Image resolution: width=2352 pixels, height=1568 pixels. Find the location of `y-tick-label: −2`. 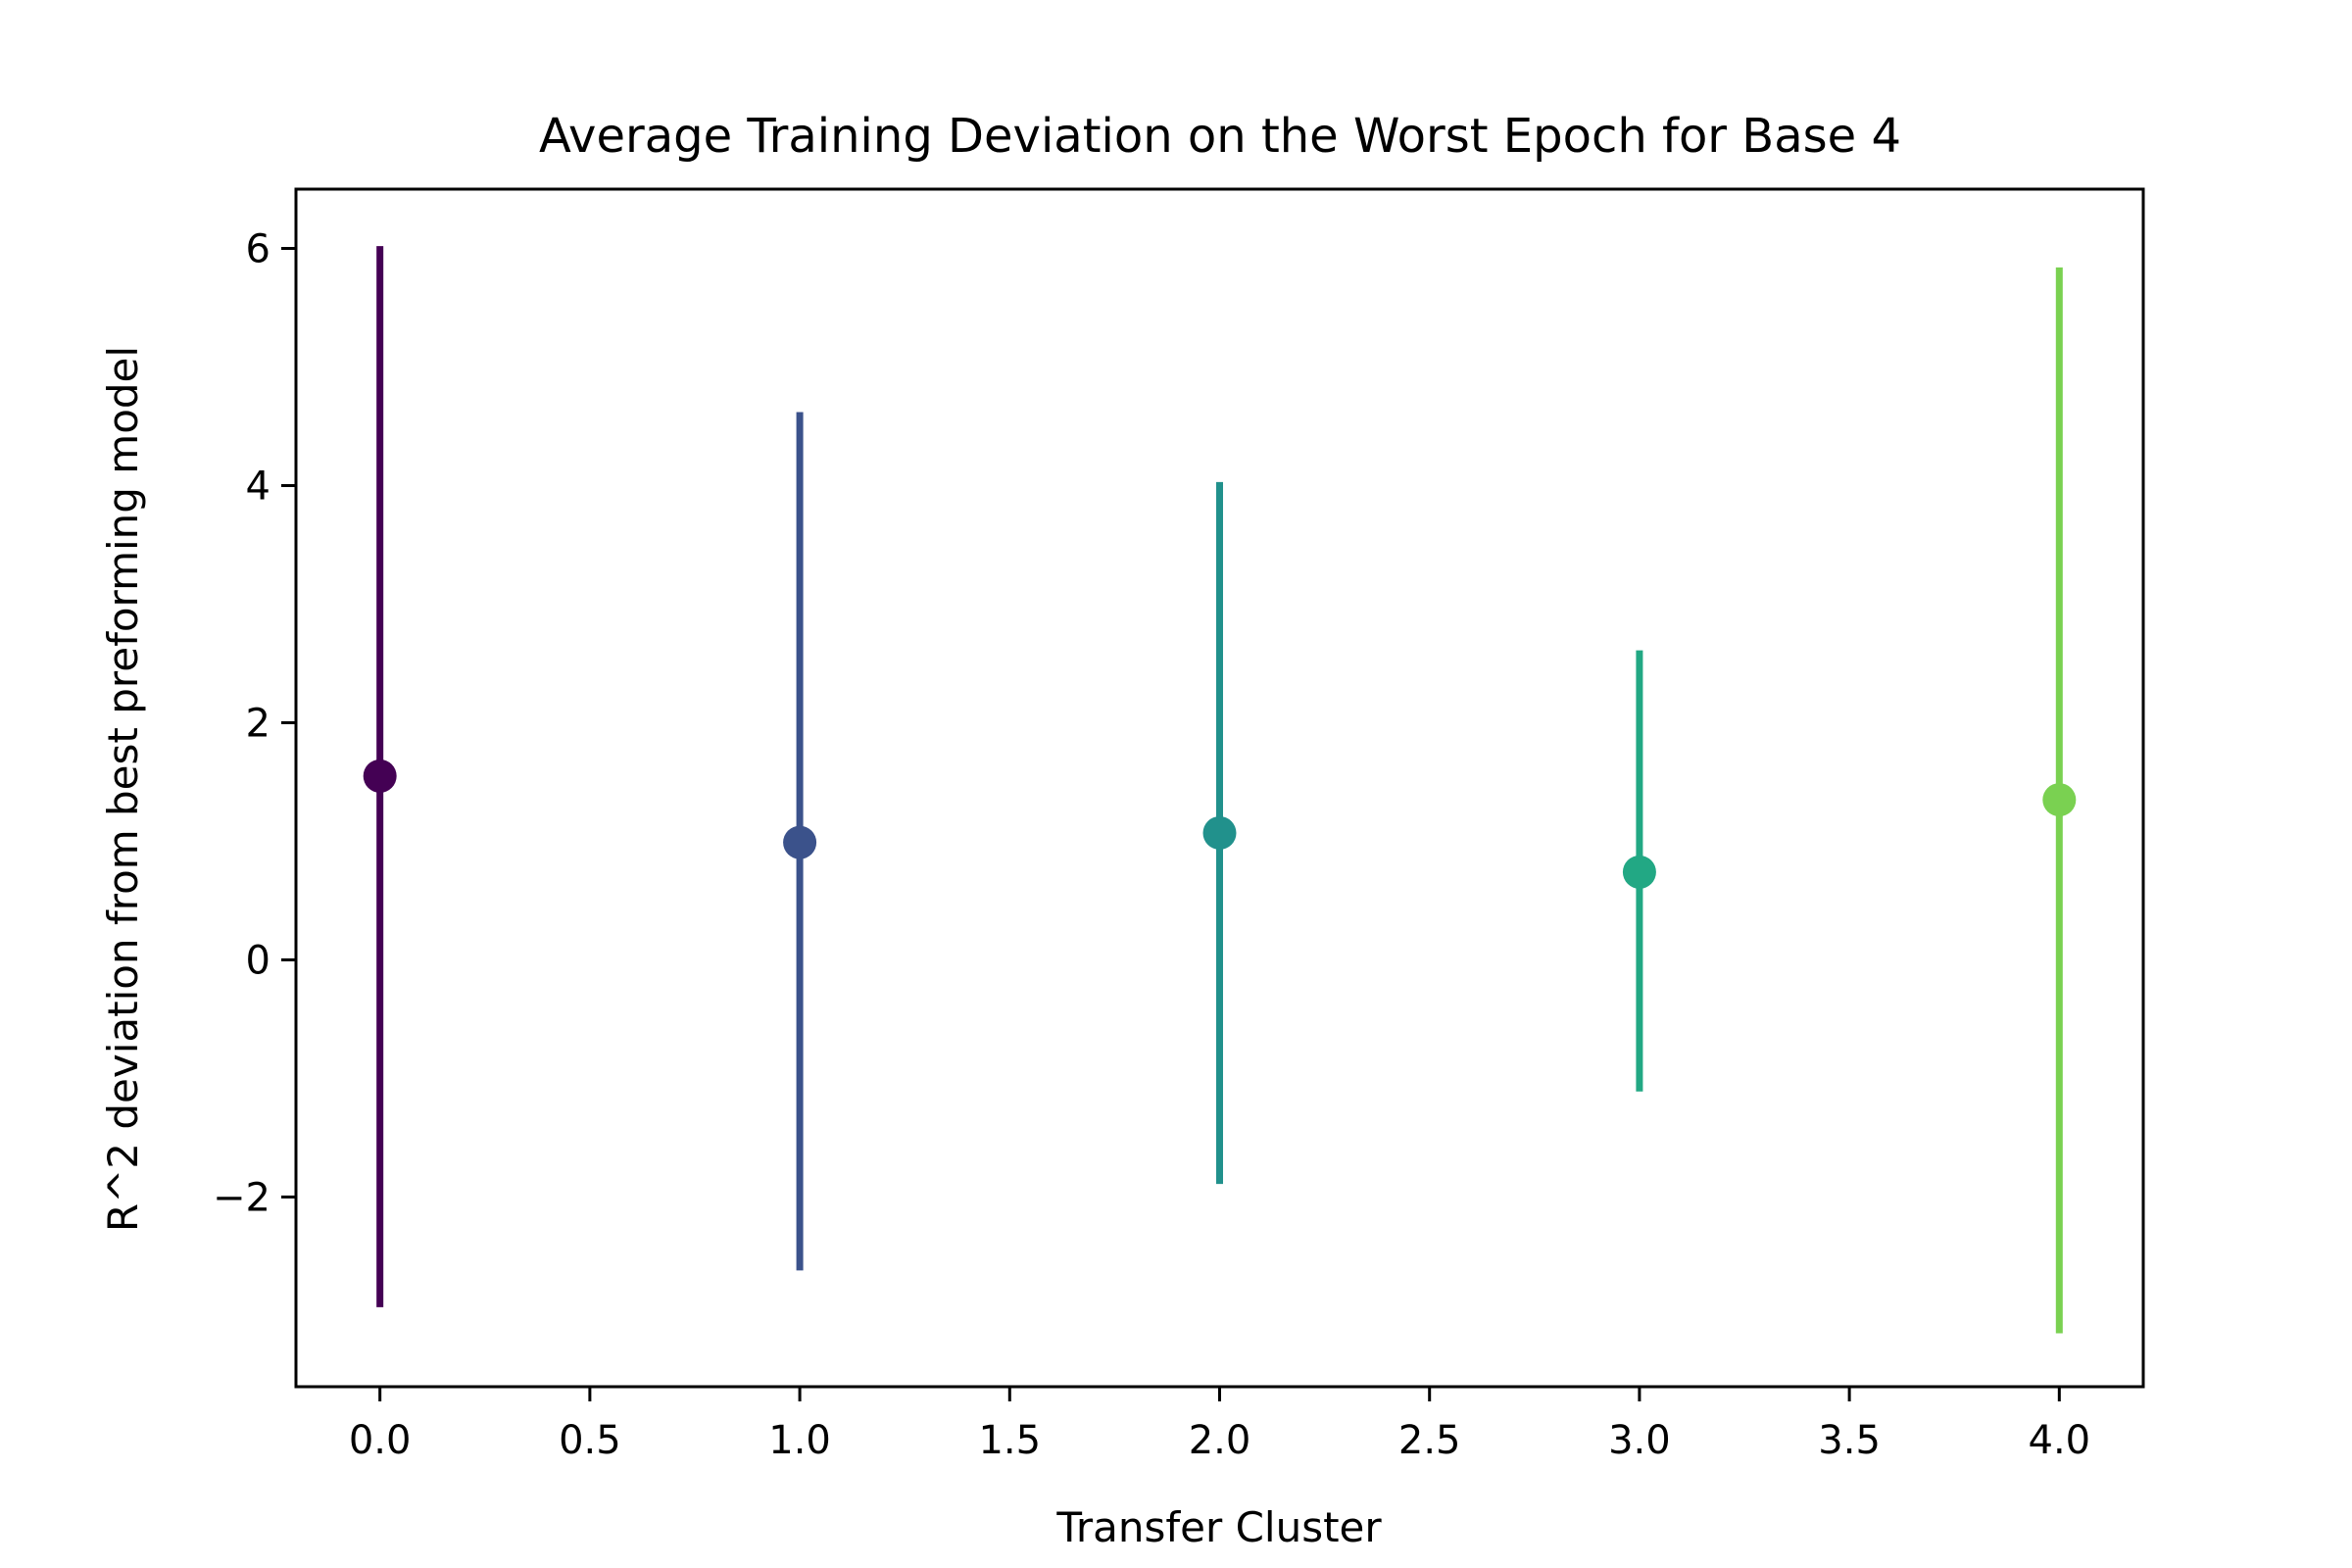

y-tick-label: −2 is located at coordinates (241, 1197).